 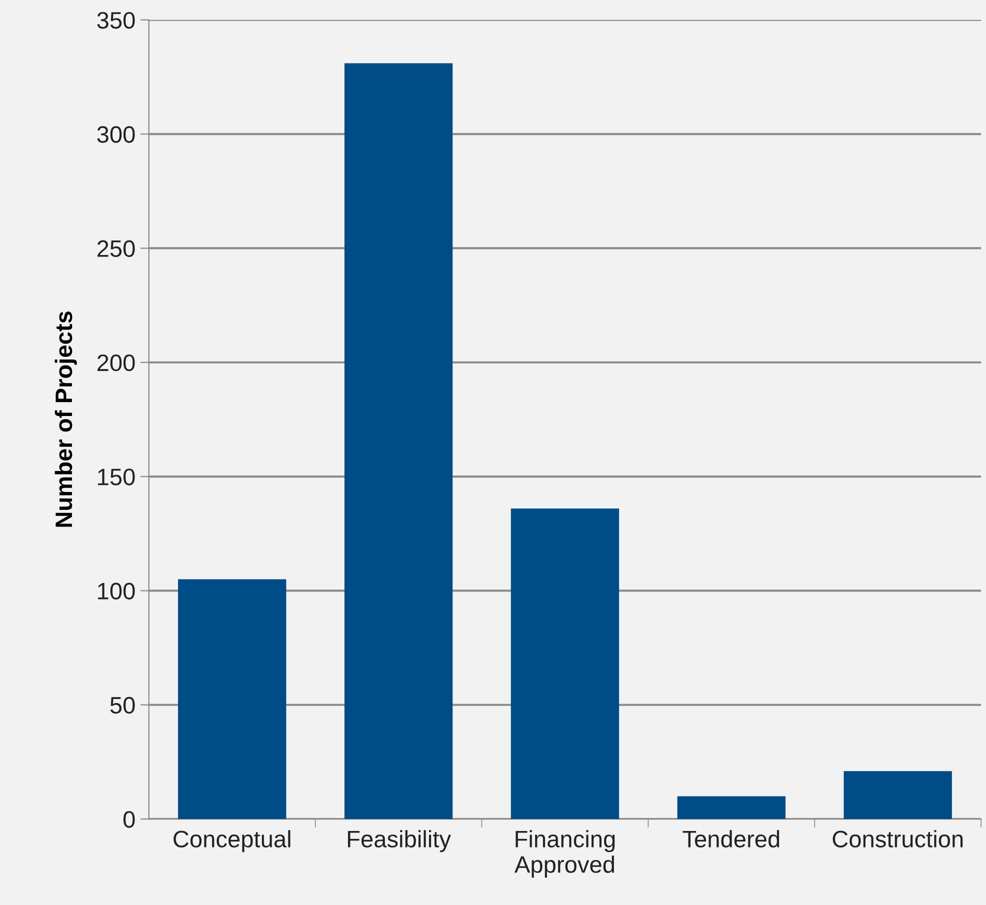 What do you see at coordinates (232, 841) in the screenshot?
I see `x-tick-label: Conceptual` at bounding box center [232, 841].